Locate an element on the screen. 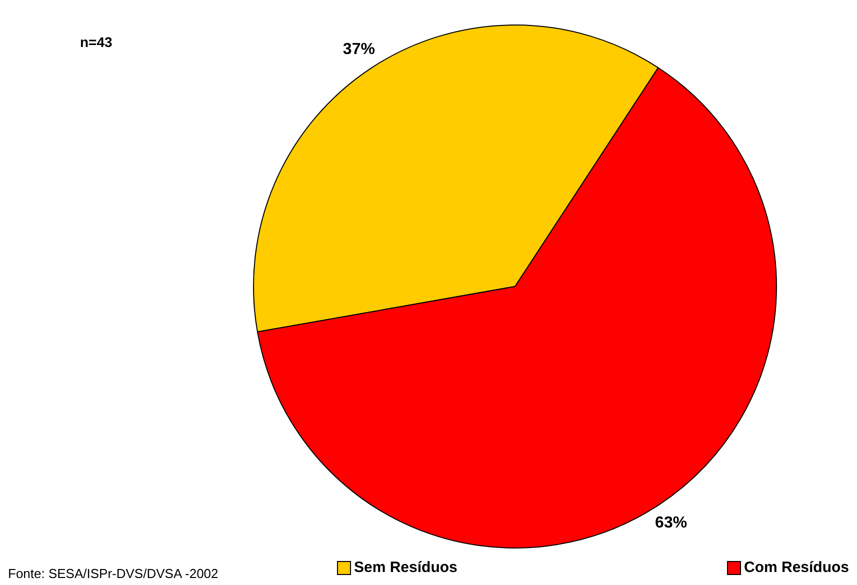 This screenshot has width=857, height=585. data-label: 37% is located at coordinates (358, 49).